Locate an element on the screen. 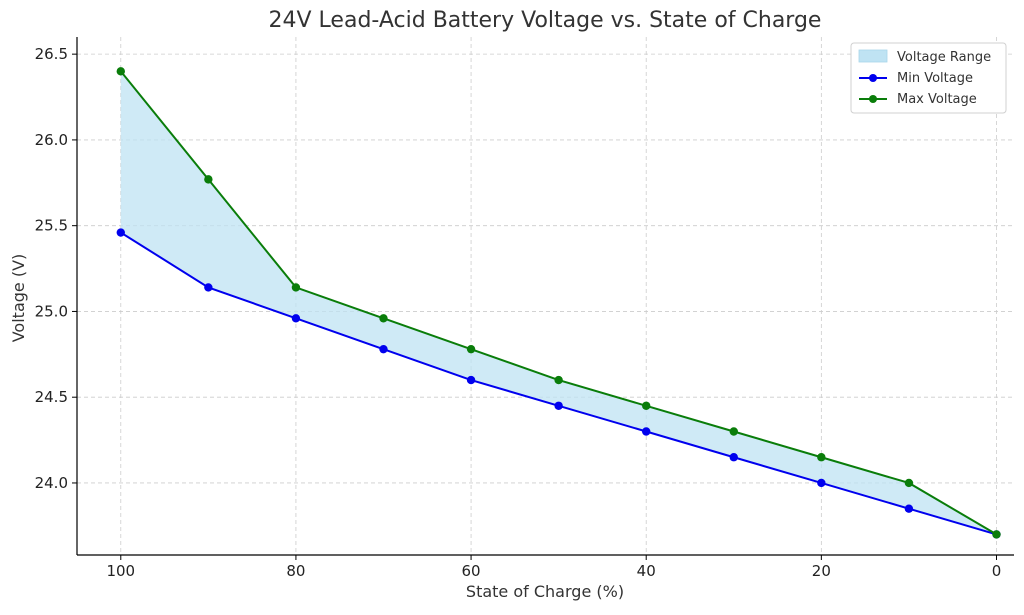 The width and height of the screenshot is (1024, 615). legend-marker-max-voltage is located at coordinates (873, 99).